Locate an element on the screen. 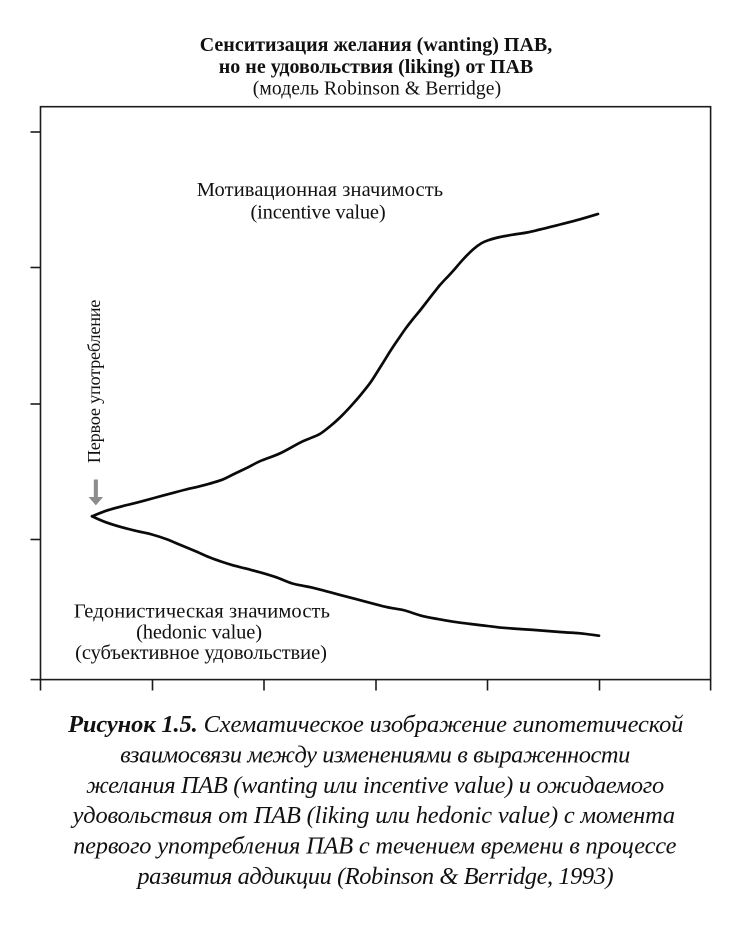 The width and height of the screenshot is (750, 926). svg-text: Первое употребление is located at coordinates (94, 381).